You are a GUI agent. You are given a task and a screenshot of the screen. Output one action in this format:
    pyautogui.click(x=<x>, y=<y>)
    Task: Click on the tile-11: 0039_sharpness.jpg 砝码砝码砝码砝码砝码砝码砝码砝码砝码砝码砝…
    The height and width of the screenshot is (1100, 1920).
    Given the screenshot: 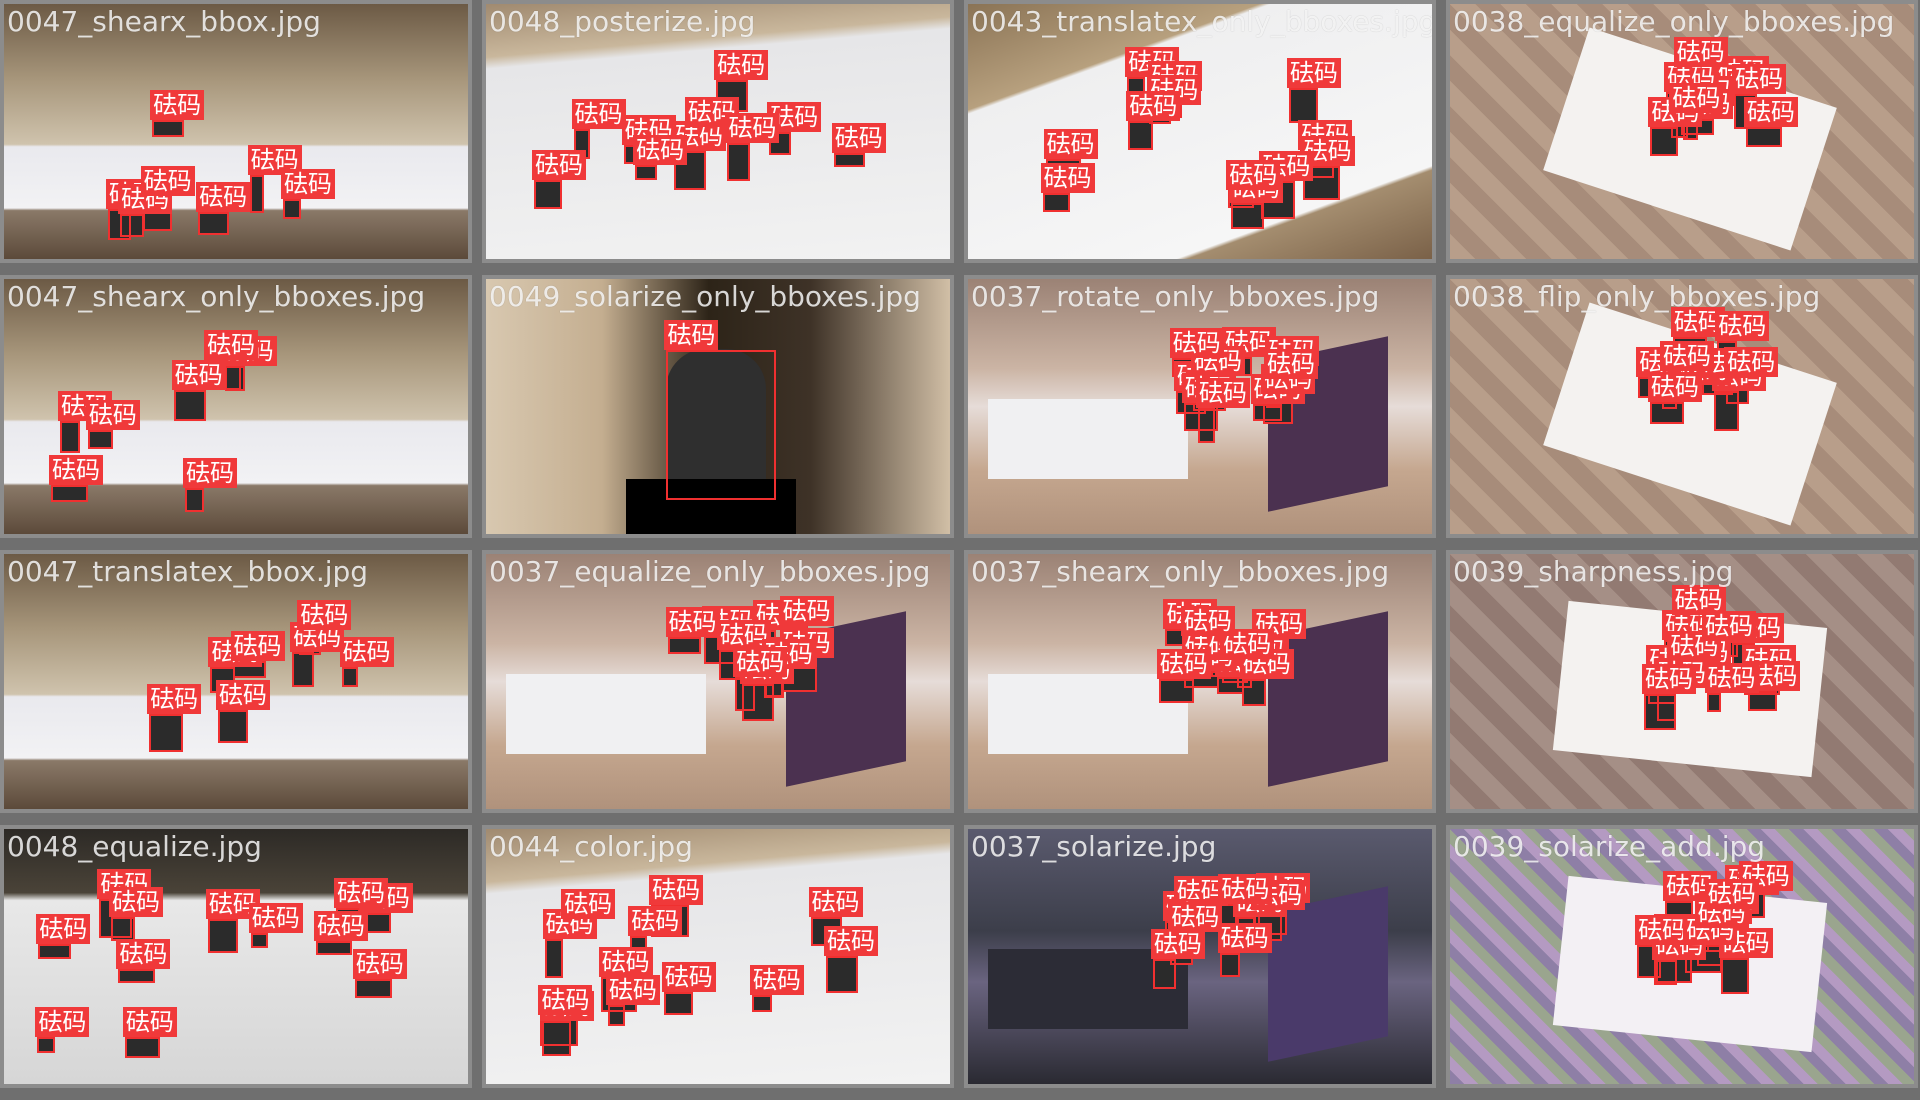 What is the action you would take?
    pyautogui.click(x=1682, y=681)
    